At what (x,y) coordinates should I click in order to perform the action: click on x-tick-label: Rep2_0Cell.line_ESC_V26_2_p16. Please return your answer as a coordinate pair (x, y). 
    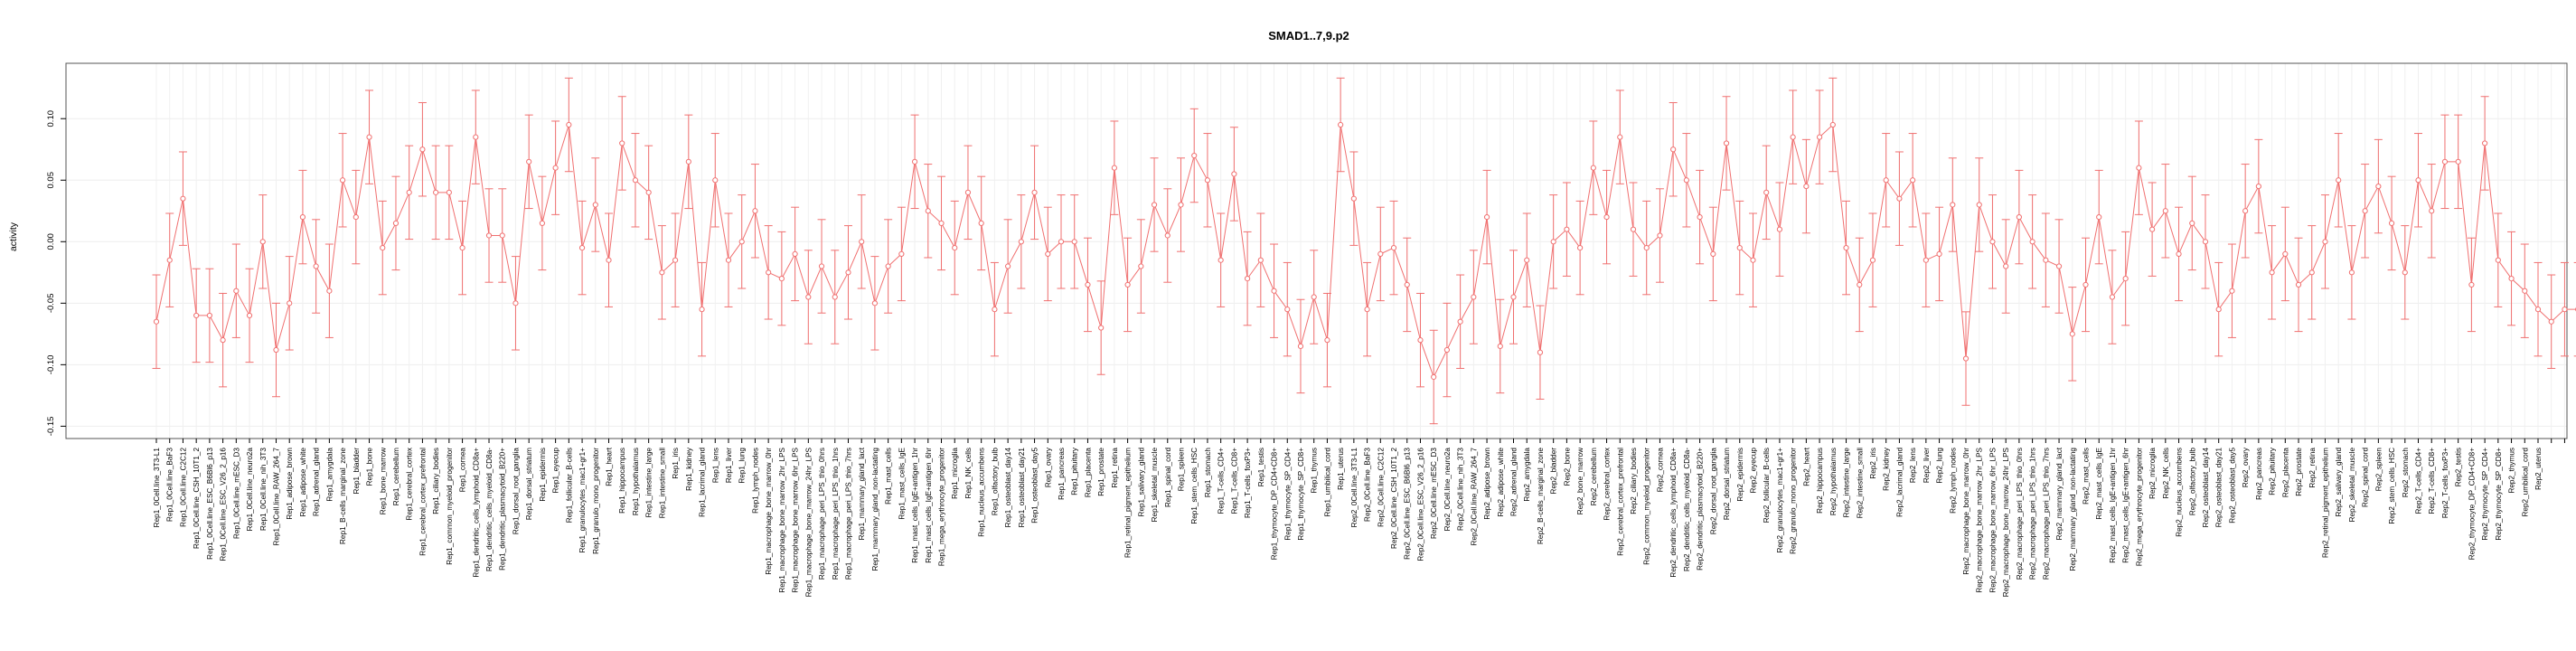
    Looking at the image, I should click on (1420, 505).